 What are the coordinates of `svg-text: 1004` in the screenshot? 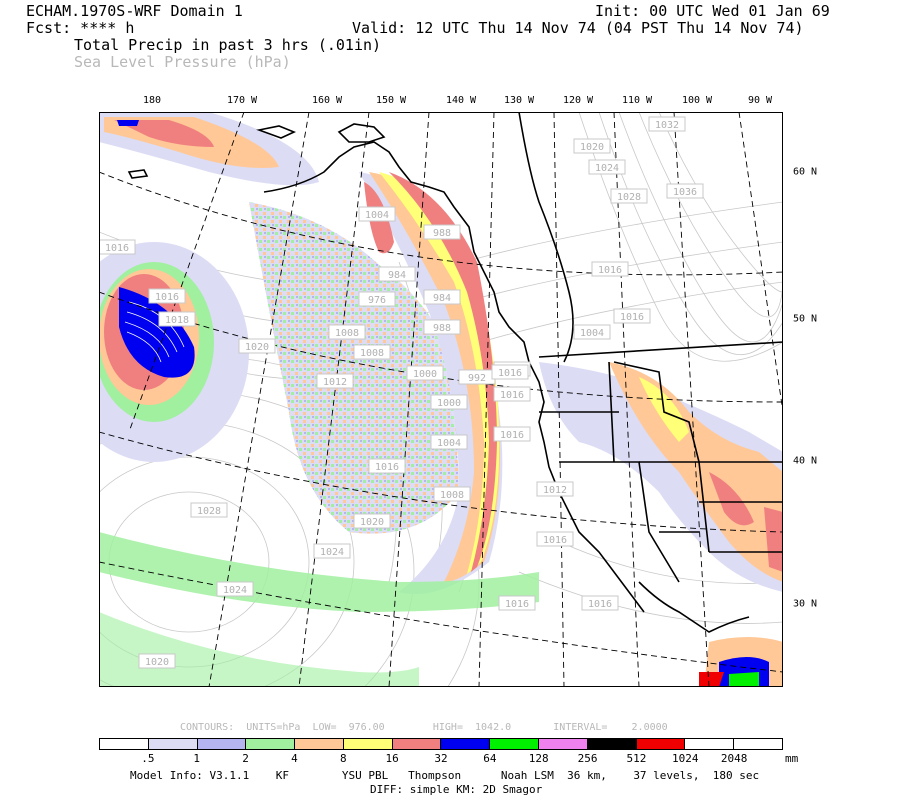 It's located at (449, 443).